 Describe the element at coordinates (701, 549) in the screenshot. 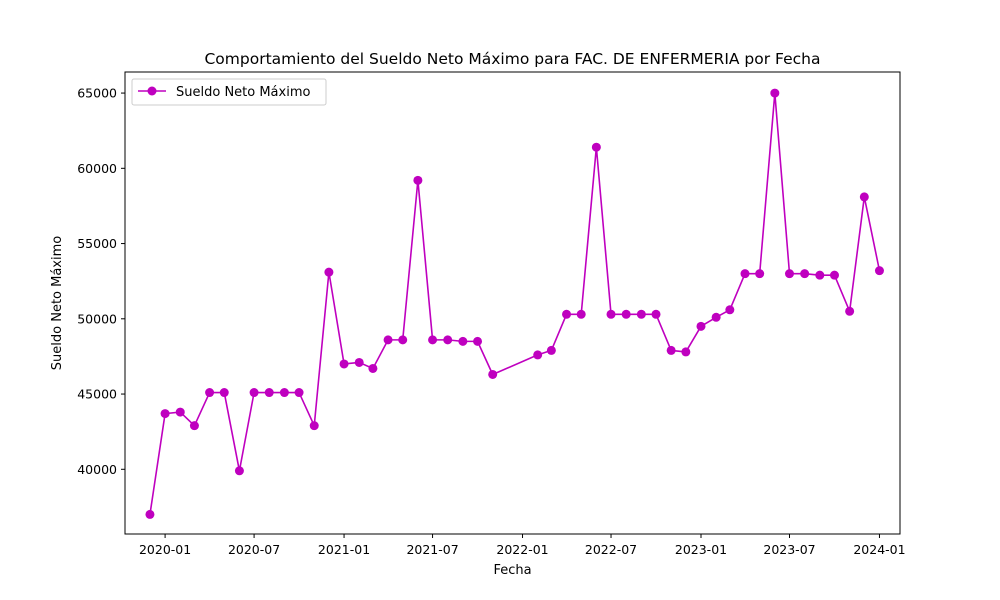

I see `x-tick-label: 2023-01` at that location.